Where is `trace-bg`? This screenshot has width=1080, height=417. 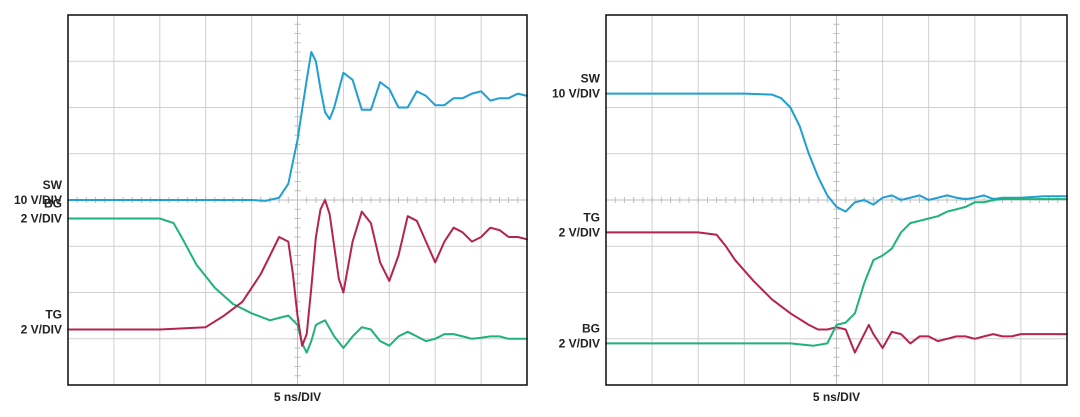
trace-bg is located at coordinates (297, 285).